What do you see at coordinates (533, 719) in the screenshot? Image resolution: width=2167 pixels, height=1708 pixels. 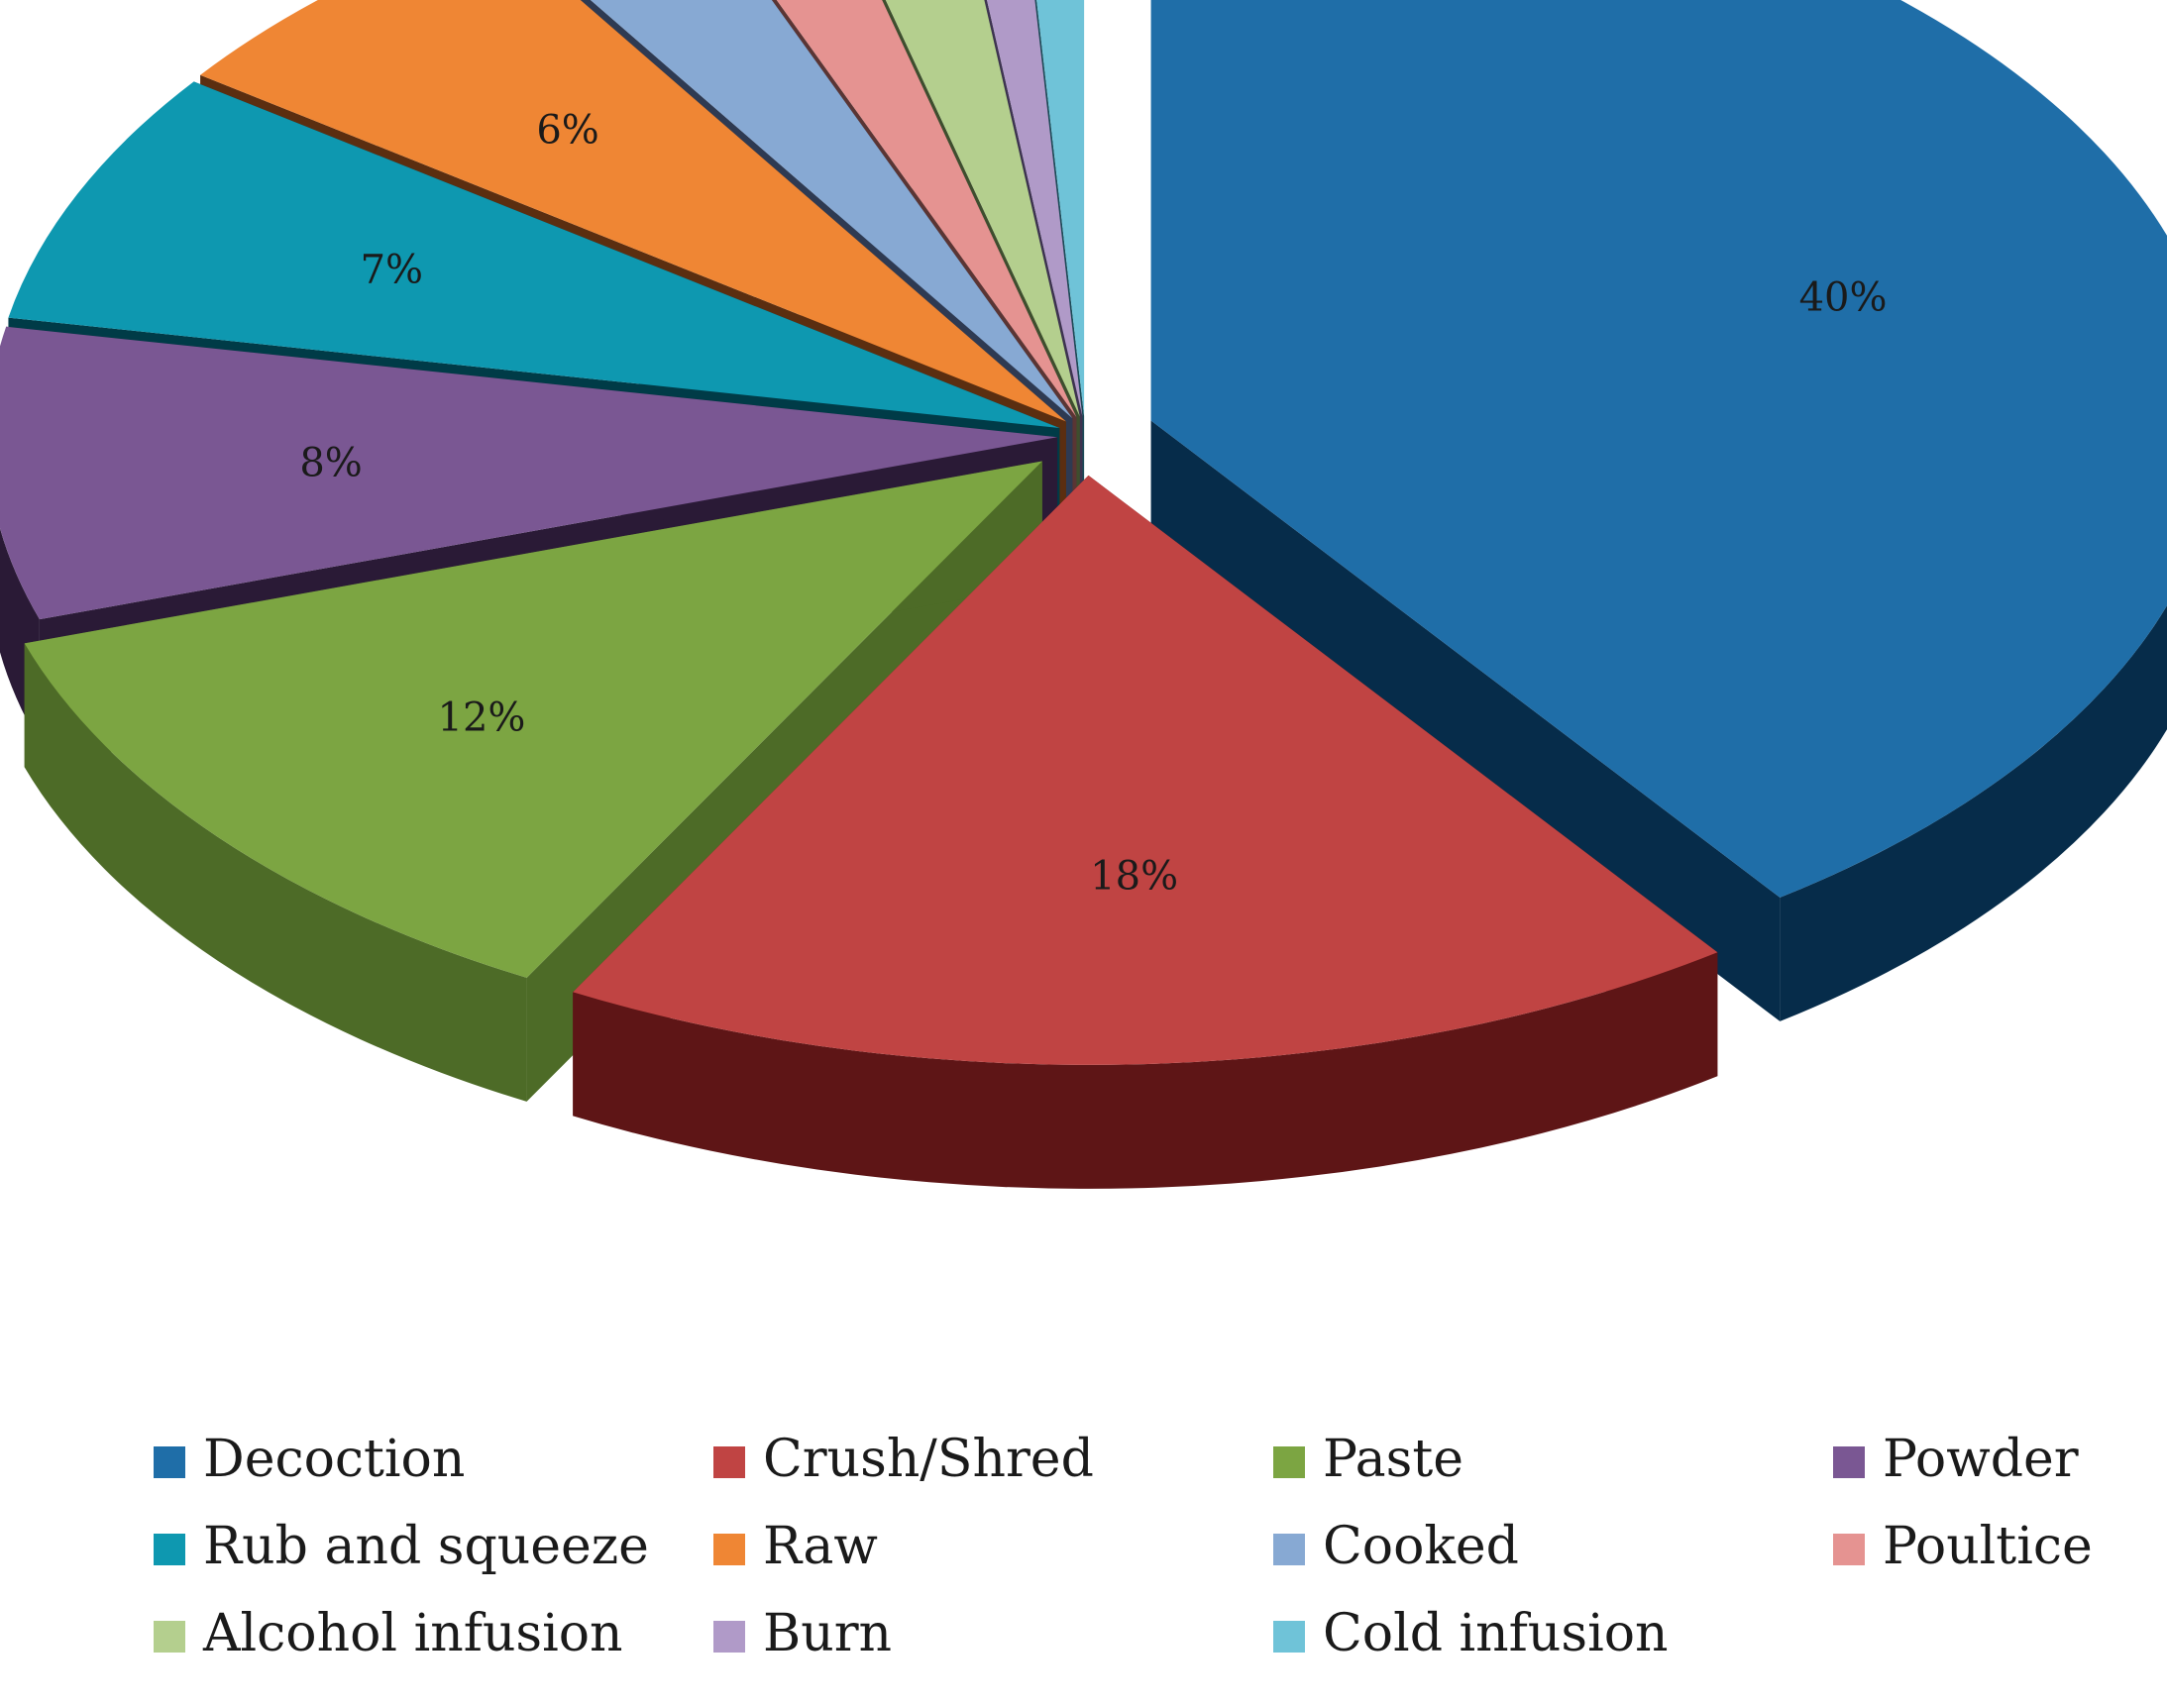 I see `slice-top-paste` at bounding box center [533, 719].